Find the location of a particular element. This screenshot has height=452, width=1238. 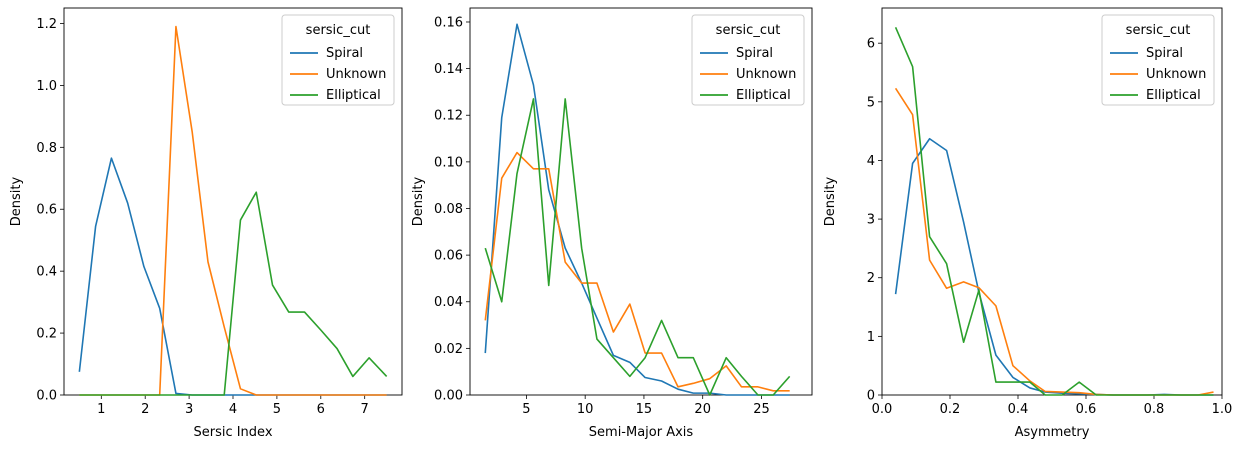

y-tick-label: 3 is located at coordinates (871, 220).